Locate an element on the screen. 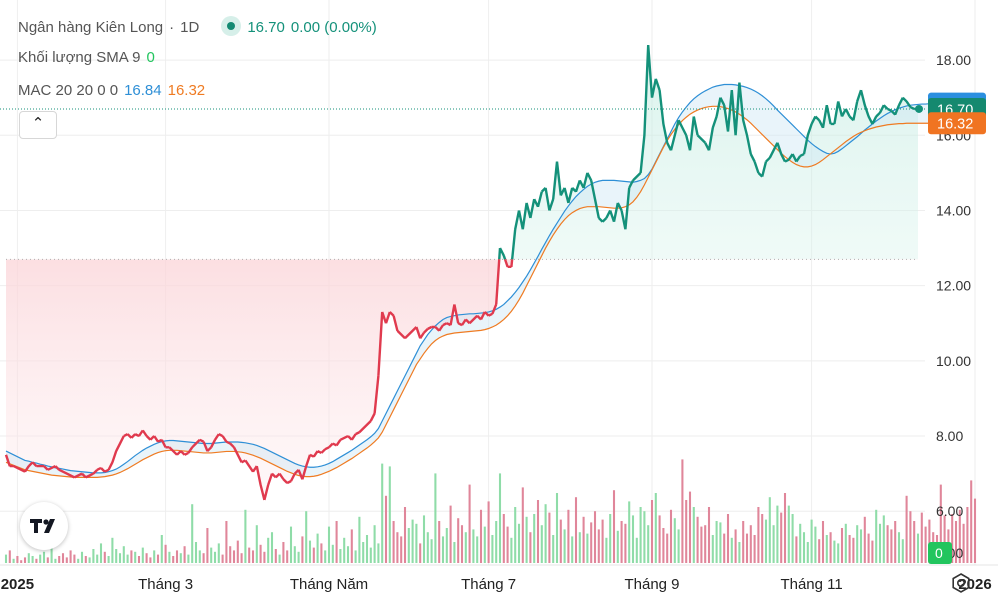 The image size is (998, 603). collapse-legend-button: ⌃ is located at coordinates (38, 125).